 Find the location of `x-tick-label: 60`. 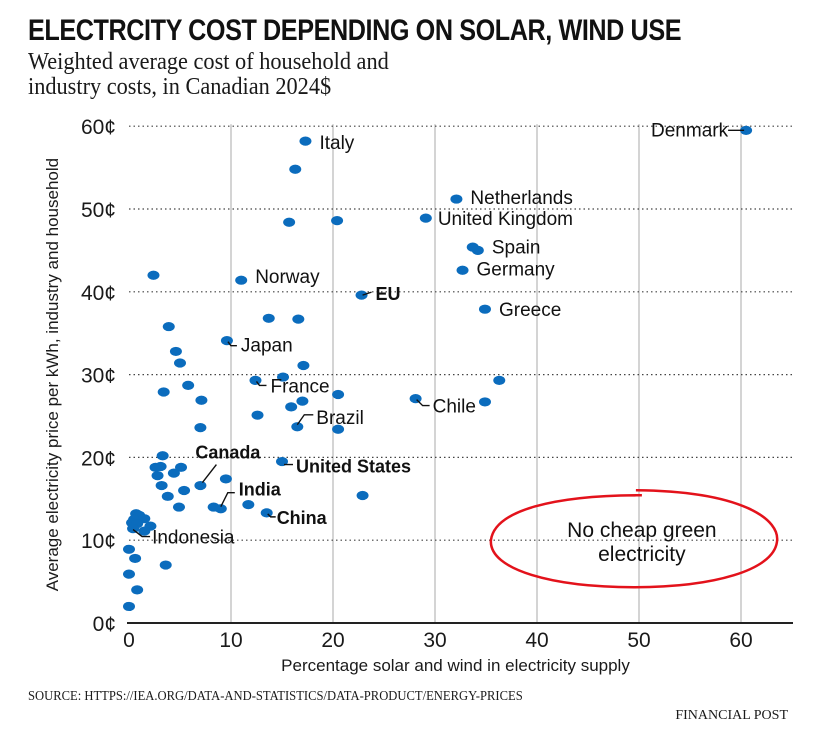

x-tick-label: 60 is located at coordinates (740, 640).